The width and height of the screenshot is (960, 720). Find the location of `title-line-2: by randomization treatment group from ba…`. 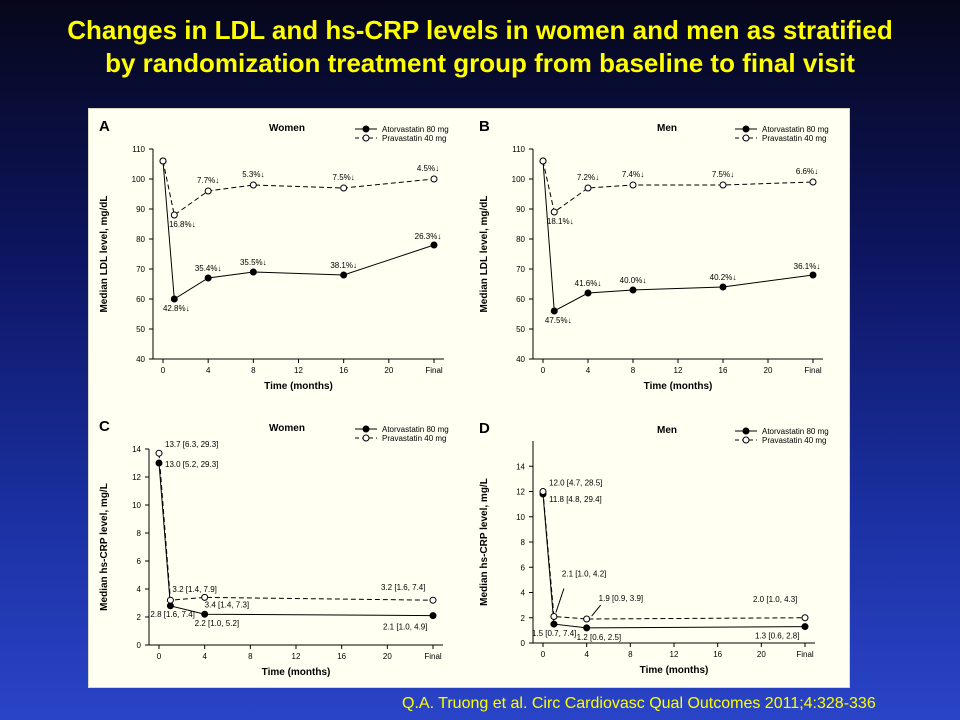

title-line-2: by randomization treatment group from ba… is located at coordinates (480, 63).